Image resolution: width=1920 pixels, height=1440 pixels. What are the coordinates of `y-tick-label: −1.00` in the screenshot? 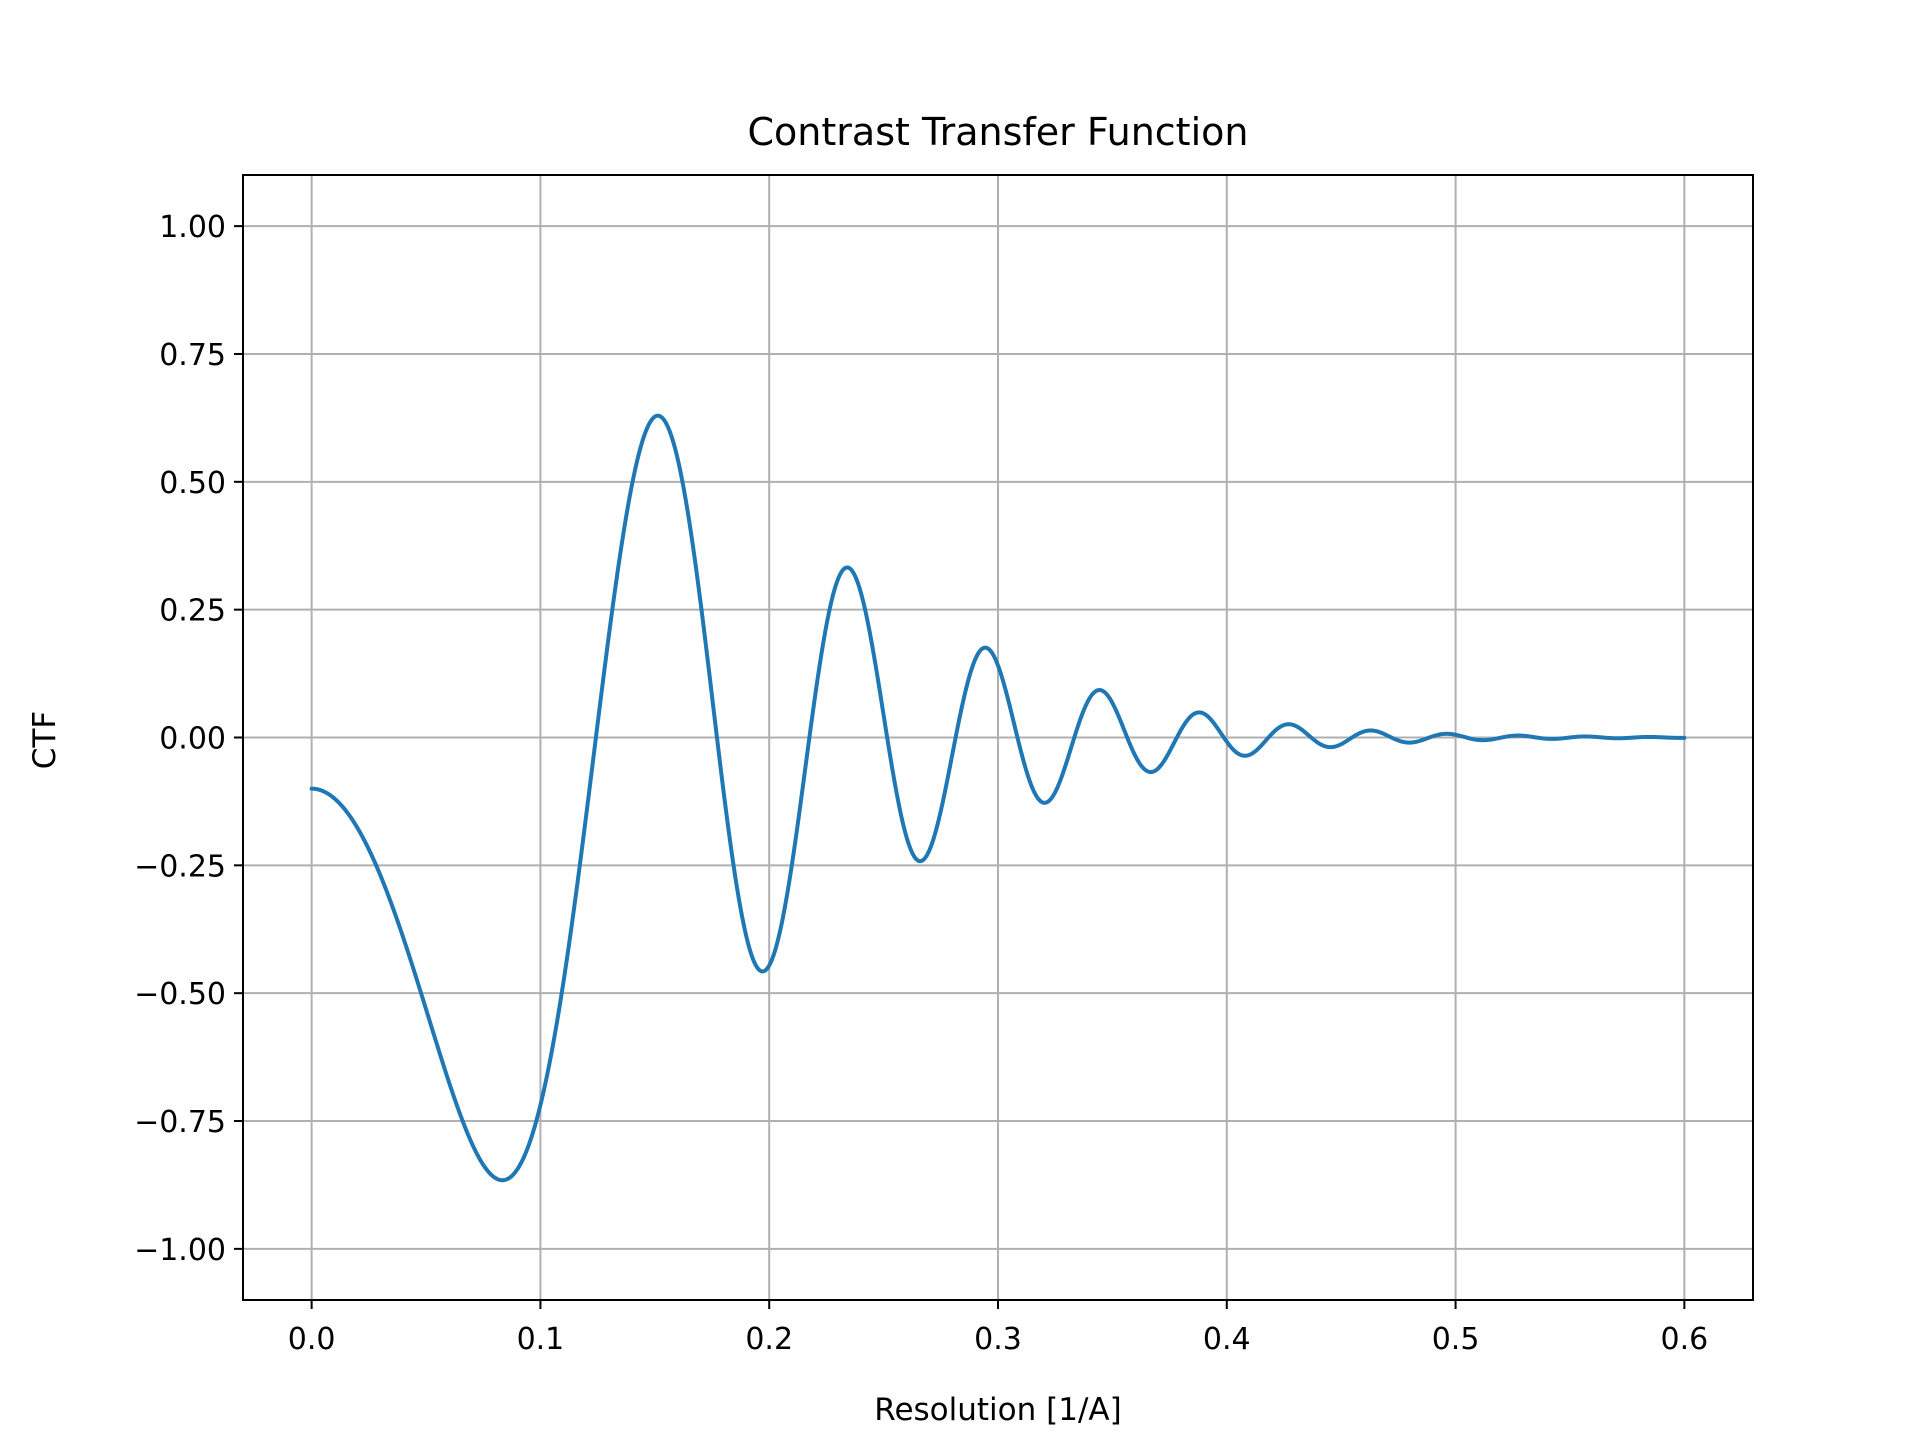 It's located at (180, 1250).